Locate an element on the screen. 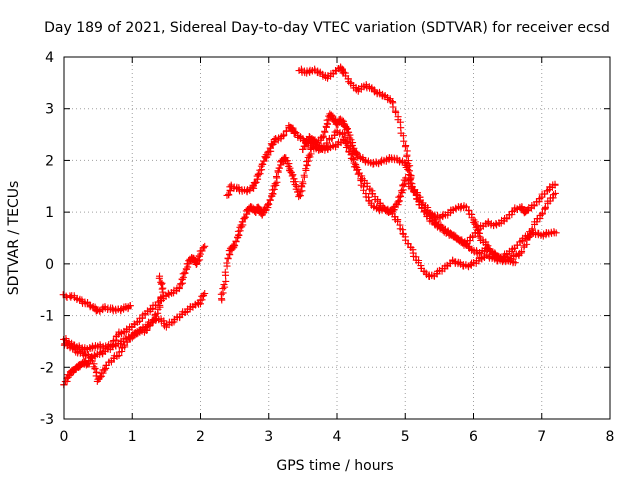 This screenshot has height=480, width=640. x-tick-label: 4 is located at coordinates (337, 437).